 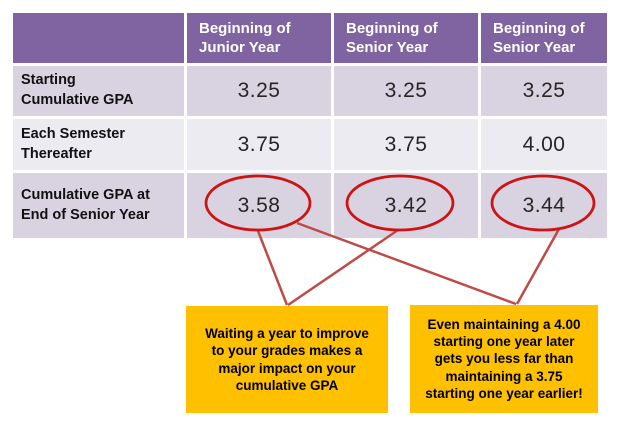 I want to click on table-value-circled: 3.42, so click(x=406, y=205).